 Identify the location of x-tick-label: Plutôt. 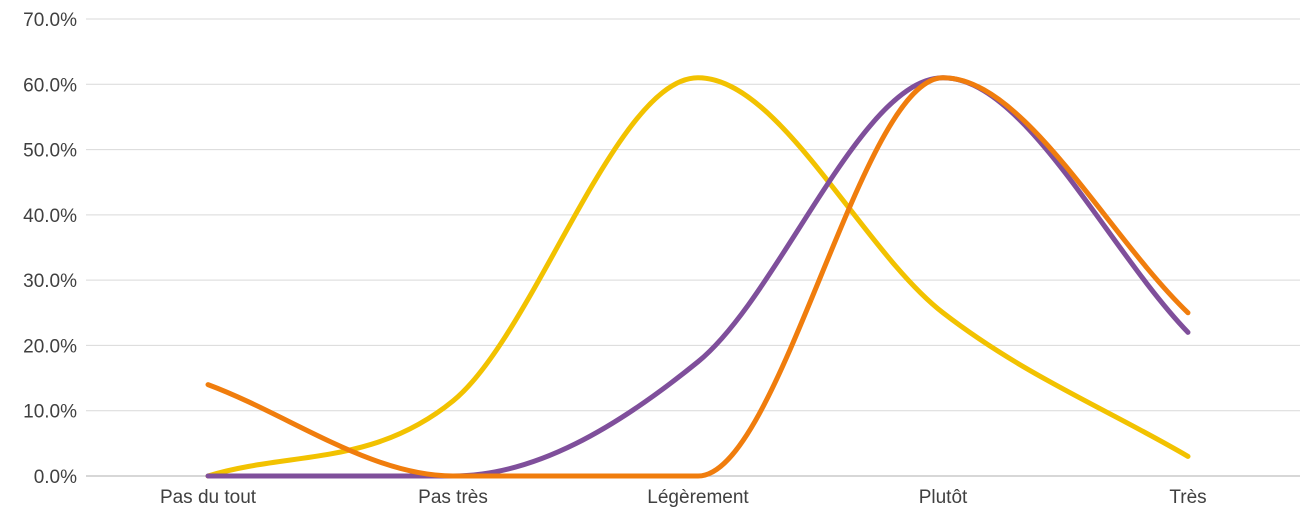
(943, 497).